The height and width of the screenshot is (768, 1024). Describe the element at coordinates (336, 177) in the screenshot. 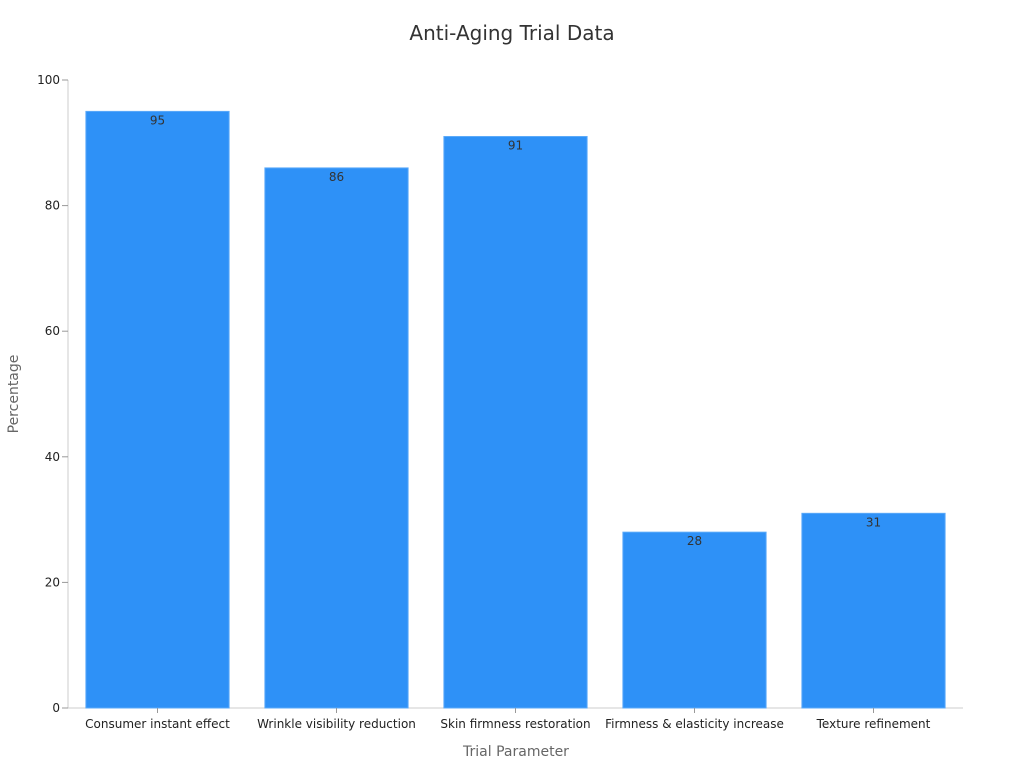

I see `bar-value-label: 86` at that location.